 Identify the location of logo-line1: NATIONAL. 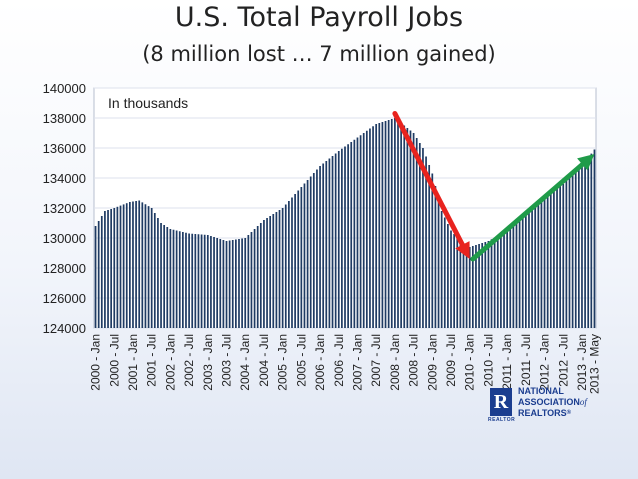
(541, 391).